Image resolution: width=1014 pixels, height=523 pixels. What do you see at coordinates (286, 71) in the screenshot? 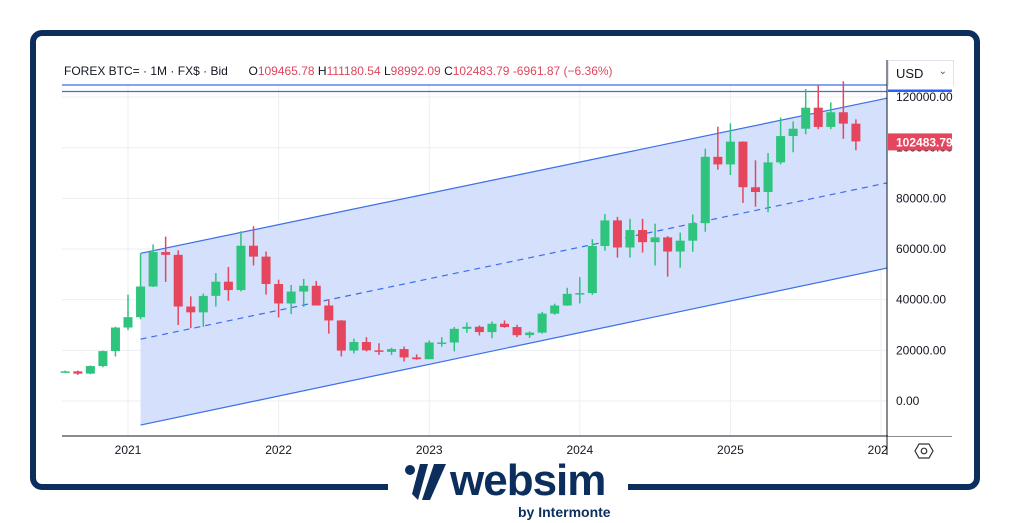
I see `open-value: 109465.78` at bounding box center [286, 71].